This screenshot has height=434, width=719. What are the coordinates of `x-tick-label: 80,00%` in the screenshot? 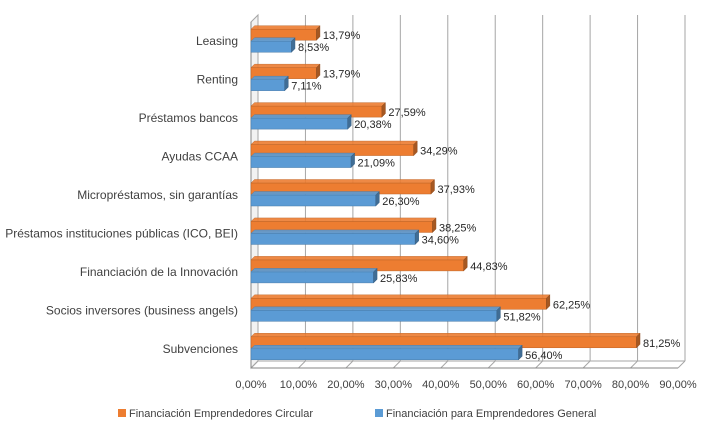 It's located at (631, 385).